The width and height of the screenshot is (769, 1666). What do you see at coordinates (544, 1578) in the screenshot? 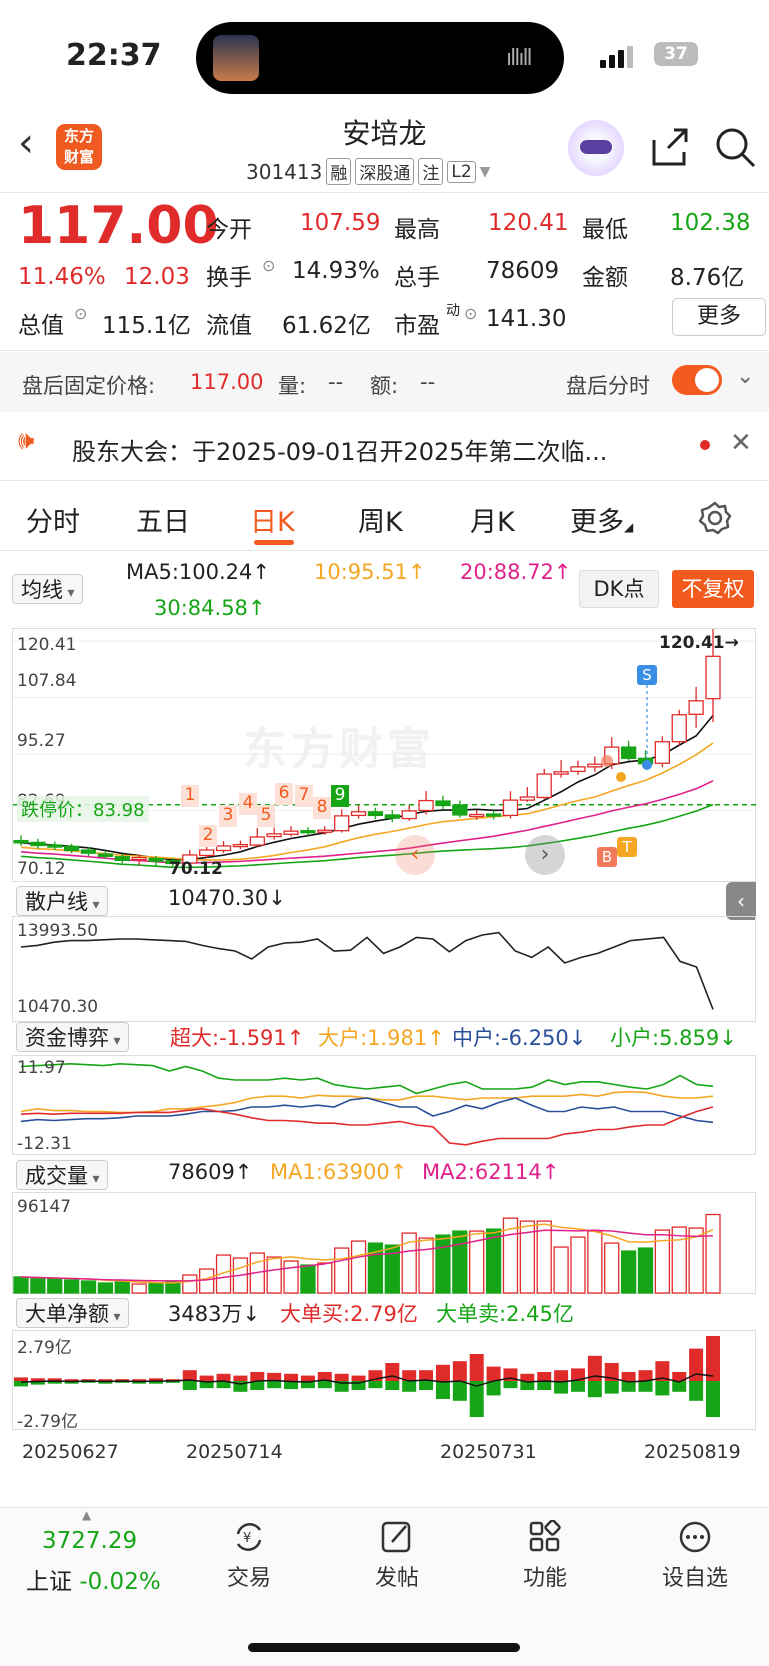
I see `nav-function-label: 功能` at bounding box center [544, 1578].